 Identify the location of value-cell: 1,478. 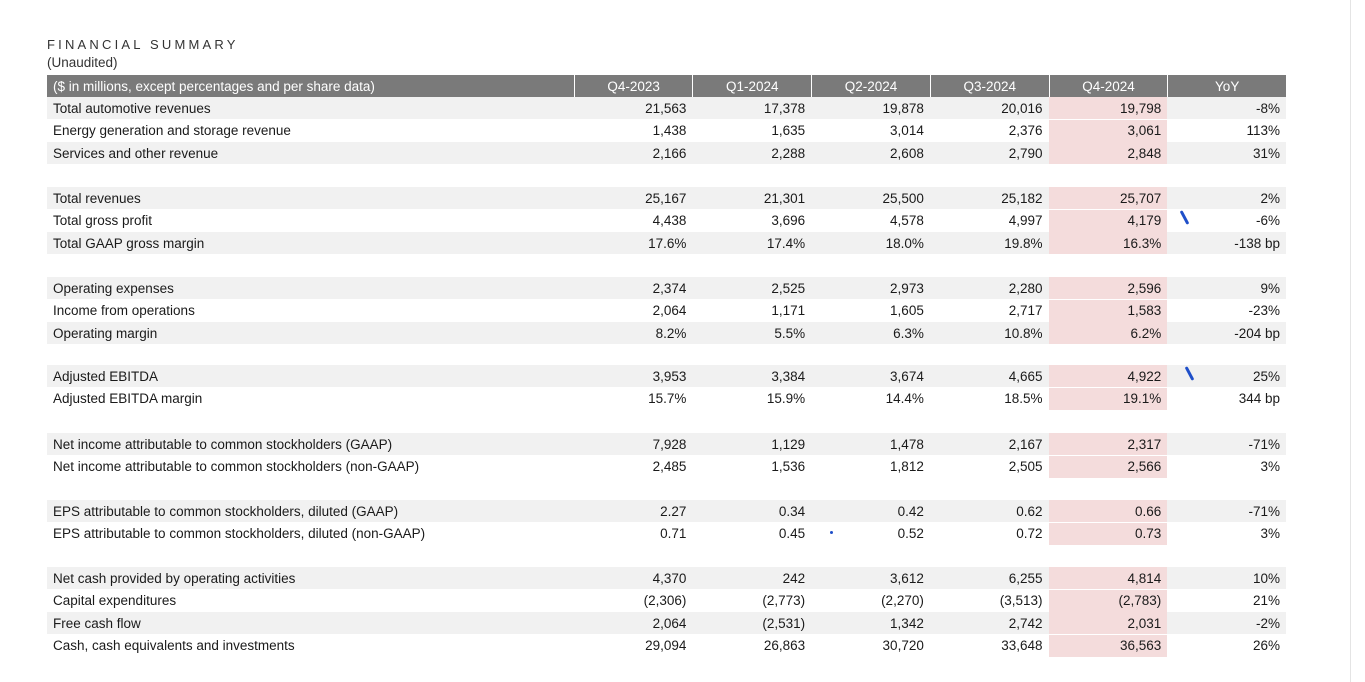
(907, 444).